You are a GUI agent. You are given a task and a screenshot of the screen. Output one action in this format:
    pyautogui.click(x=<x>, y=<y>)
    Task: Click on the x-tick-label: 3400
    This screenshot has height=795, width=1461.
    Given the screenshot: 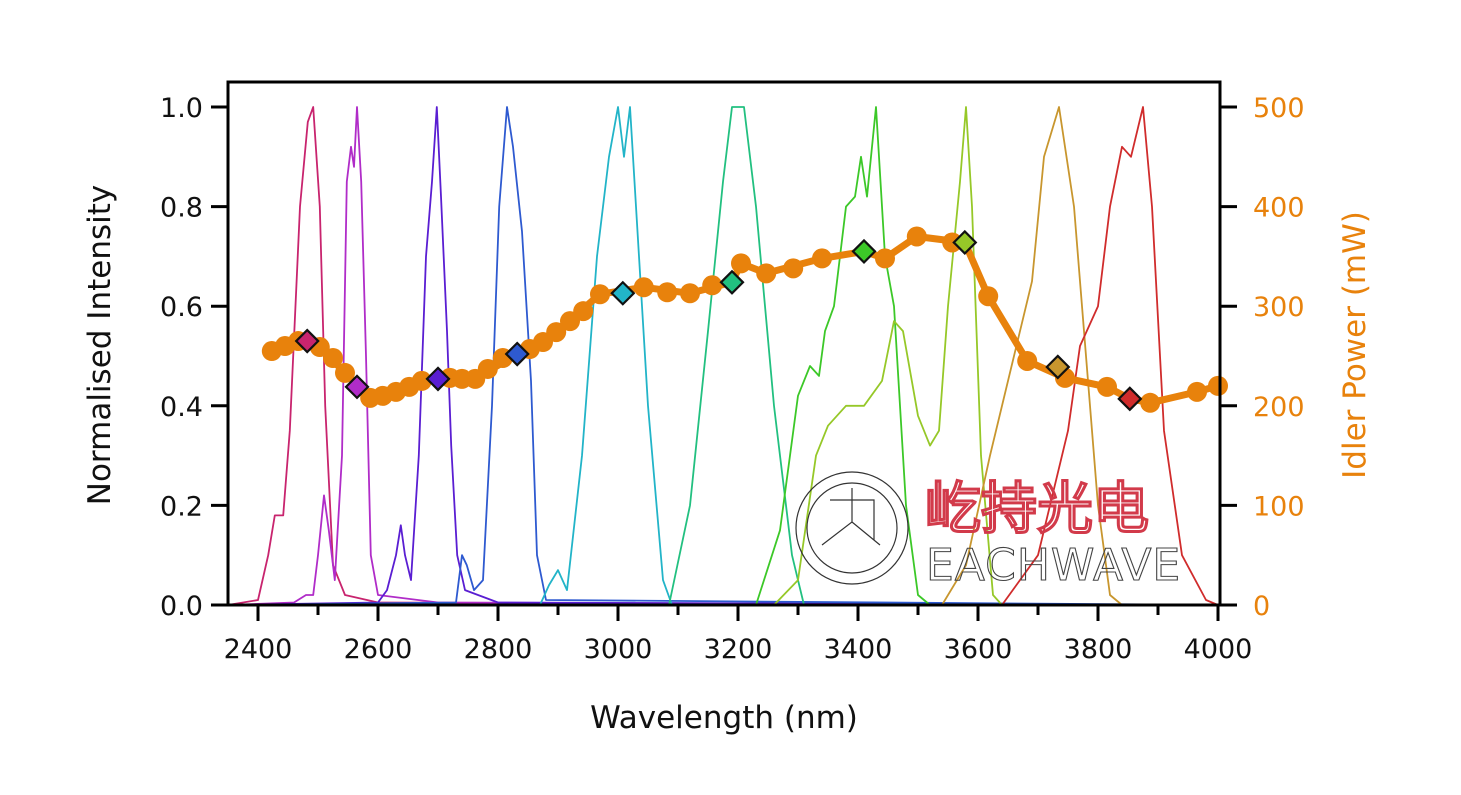 What is the action you would take?
    pyautogui.click(x=858, y=649)
    